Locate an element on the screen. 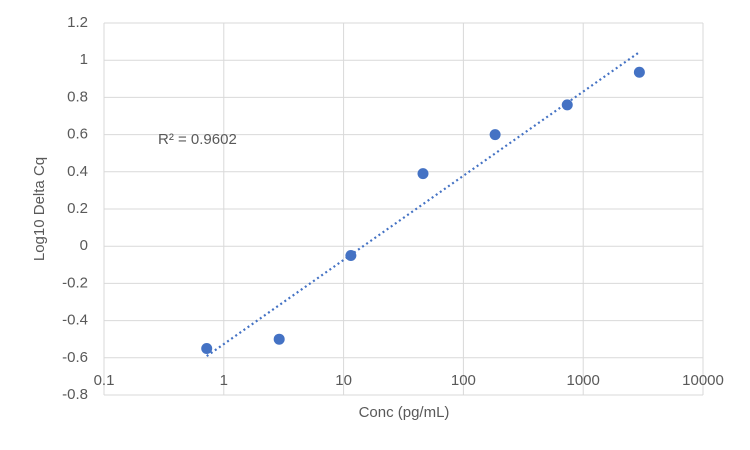 Image resolution: width=750 pixels, height=450 pixels. y-tick-label: 1 is located at coordinates (84, 59).